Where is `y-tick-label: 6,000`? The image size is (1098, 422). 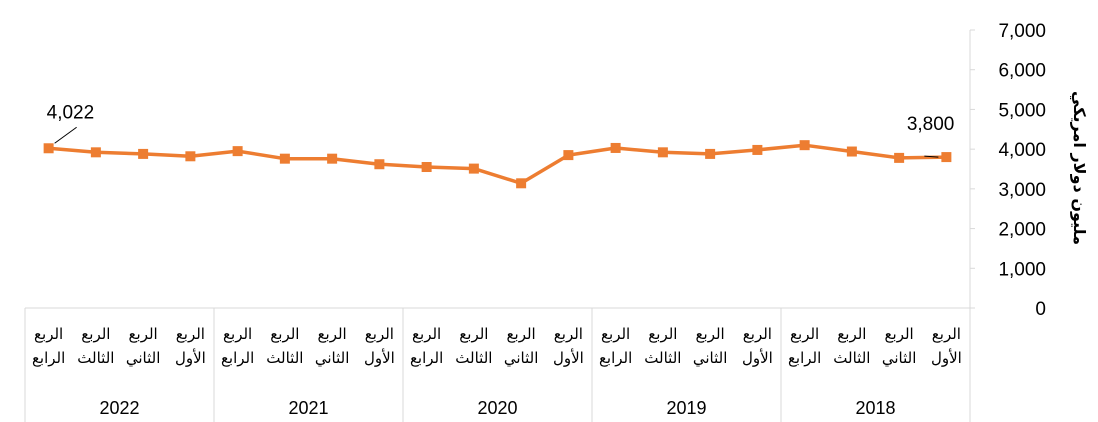 y-tick-label: 6,000 is located at coordinates (1022, 71).